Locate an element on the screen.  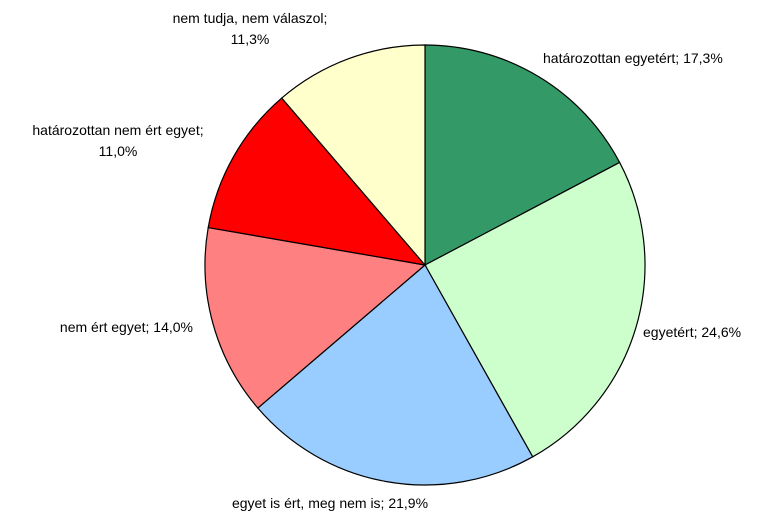
label-value: 11,0% is located at coordinates (118, 151).